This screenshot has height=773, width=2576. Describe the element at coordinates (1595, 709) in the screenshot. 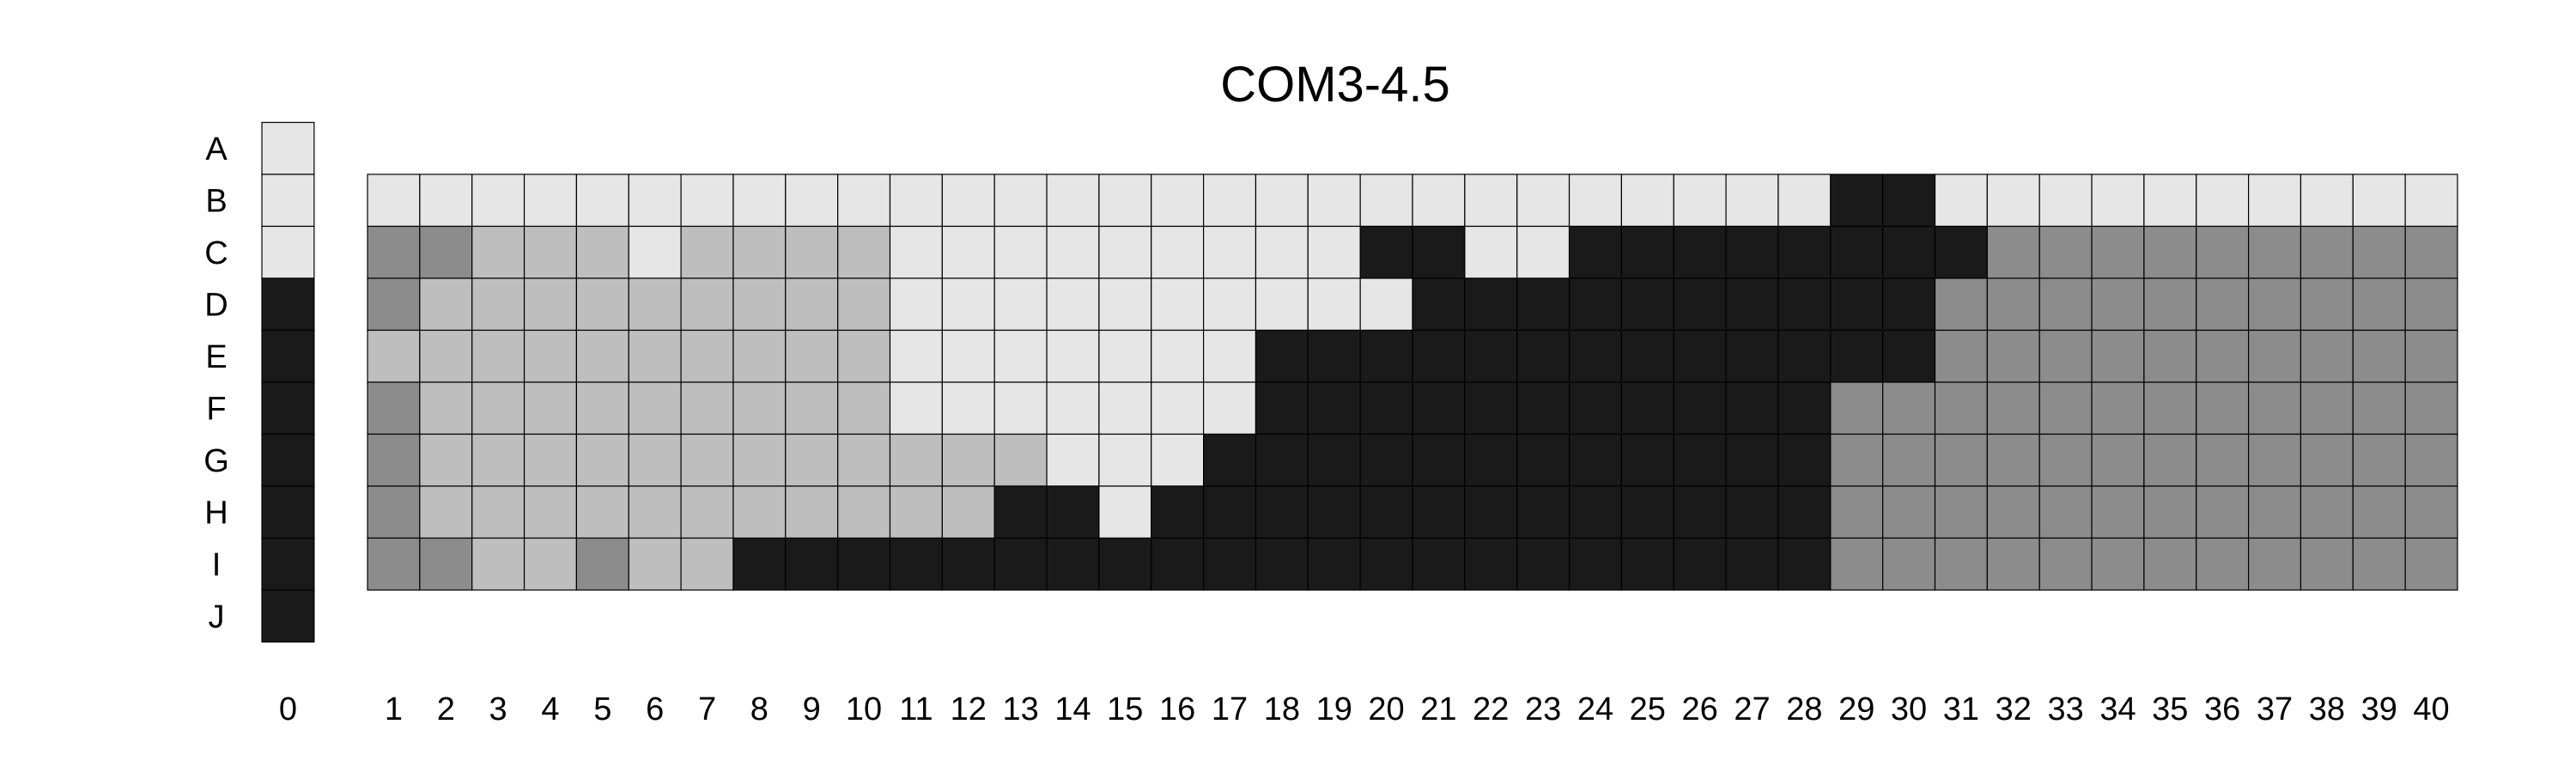

I see `column-label-24: 24` at that location.